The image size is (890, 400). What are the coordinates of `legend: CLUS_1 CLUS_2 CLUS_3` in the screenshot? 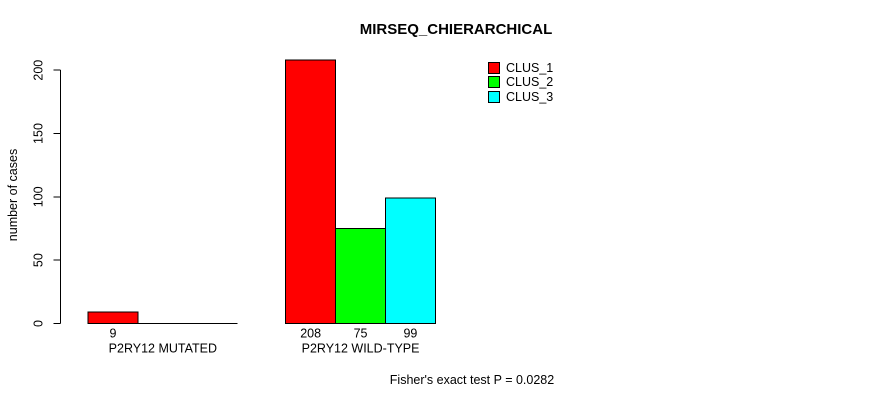 It's located at (520, 83).